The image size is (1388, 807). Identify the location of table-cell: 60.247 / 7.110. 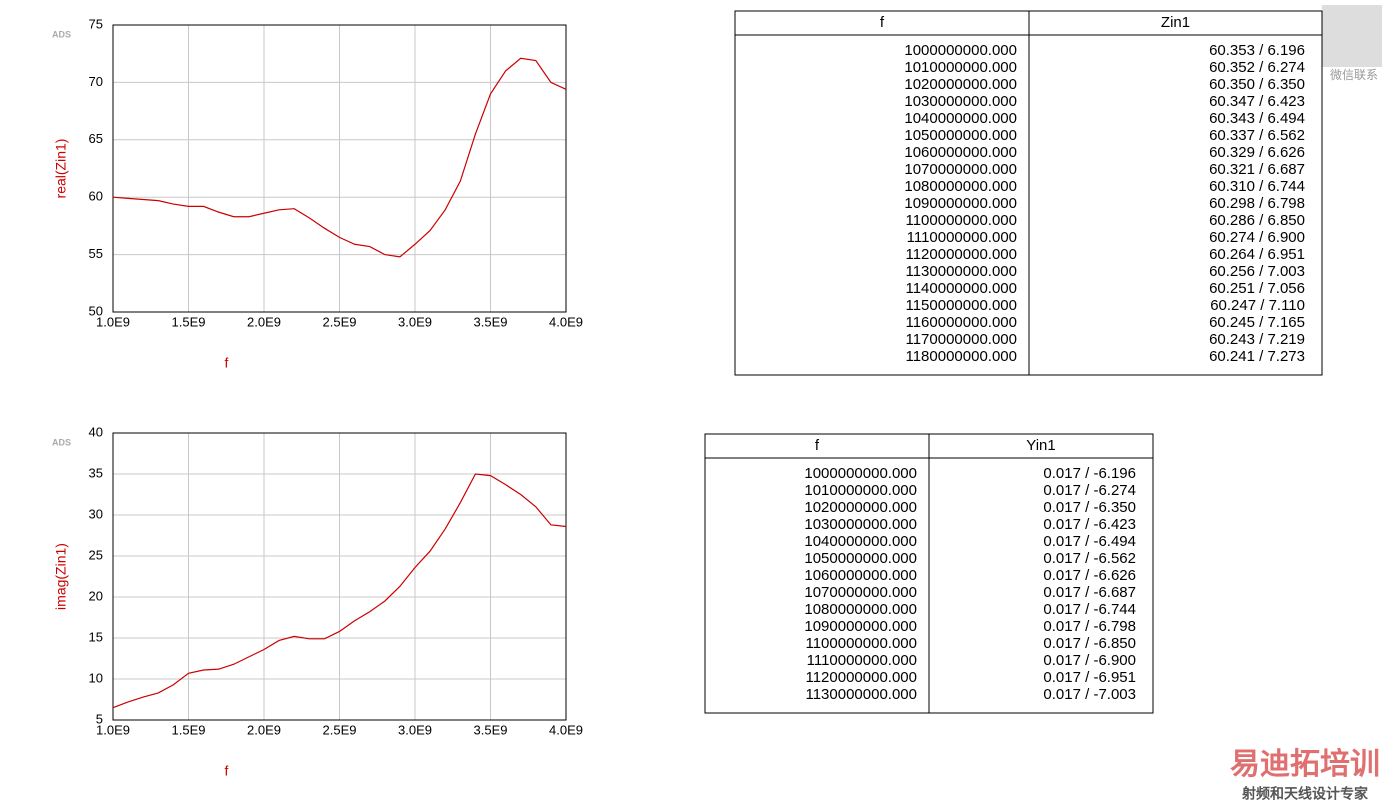
(1257, 305).